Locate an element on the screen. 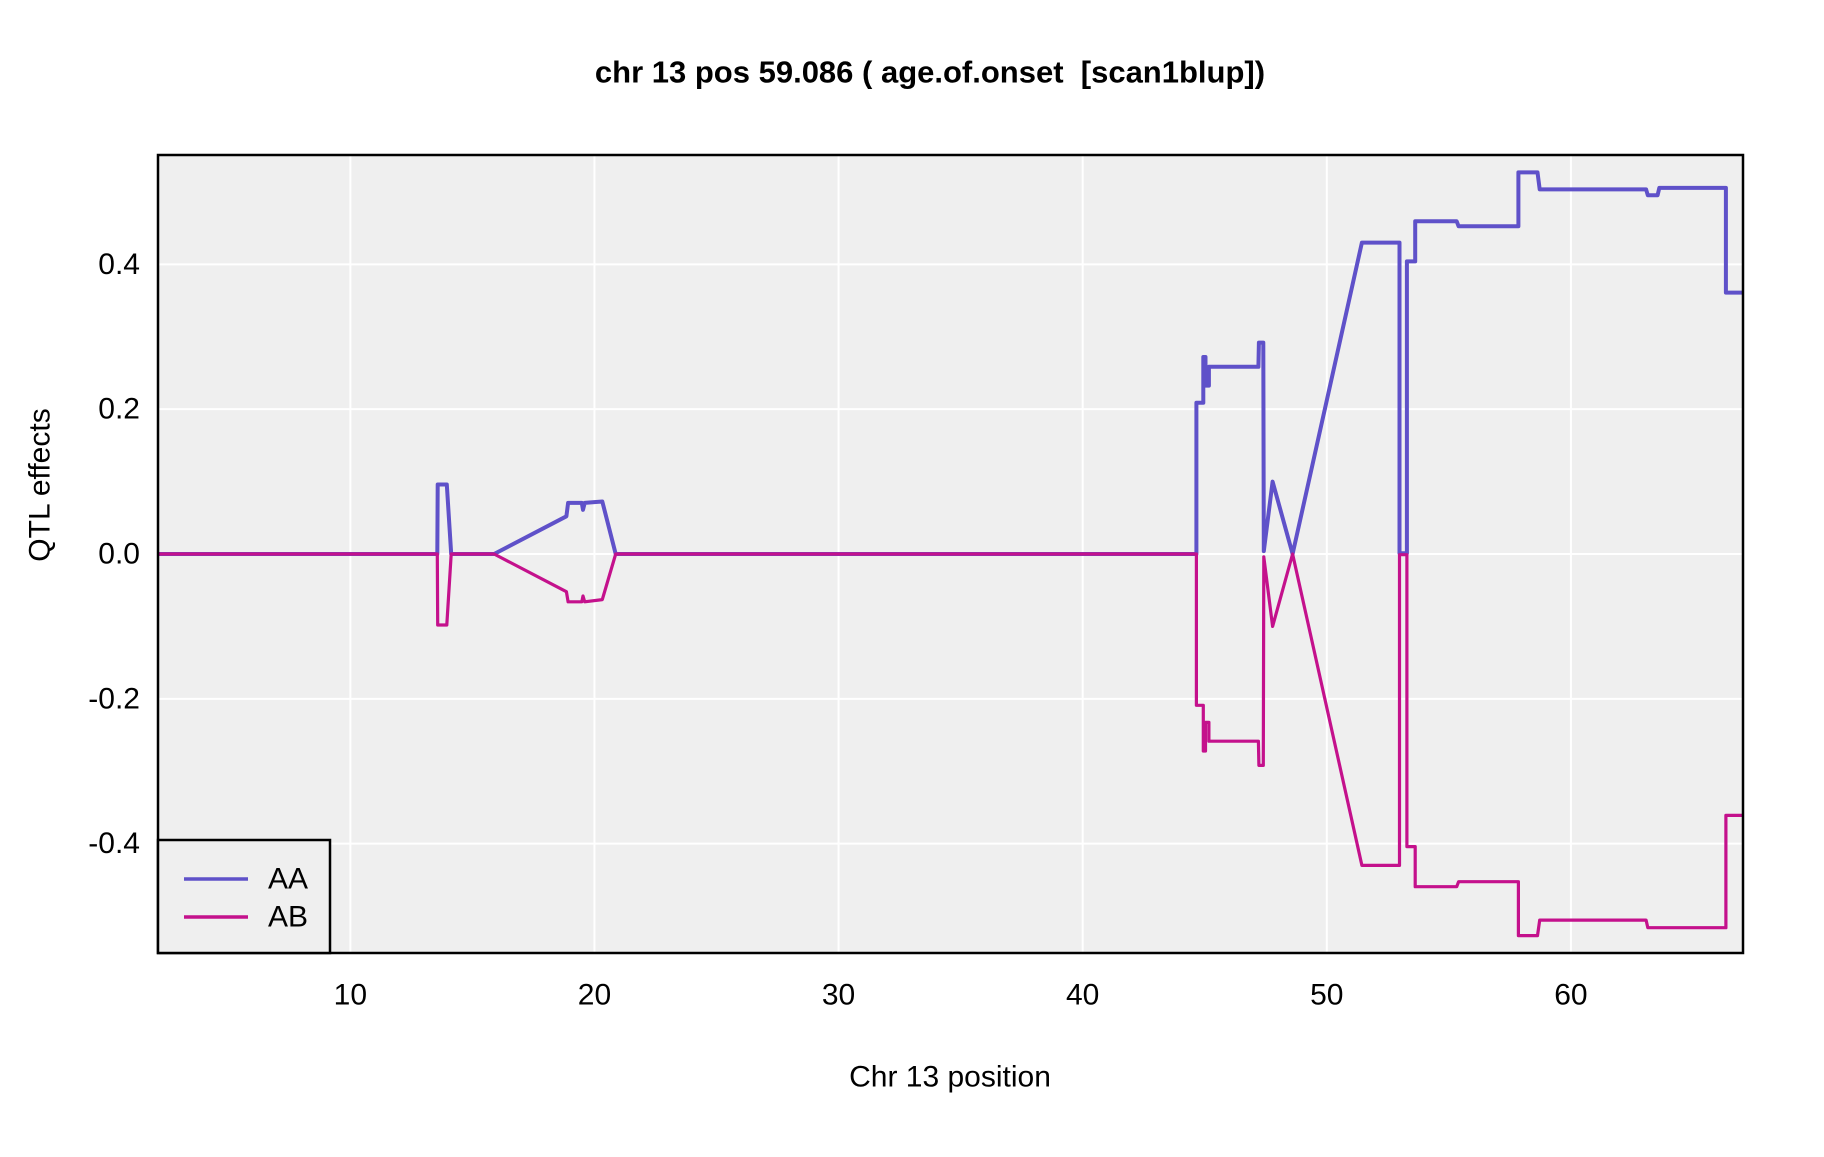  legend-box is located at coordinates (244, 896).